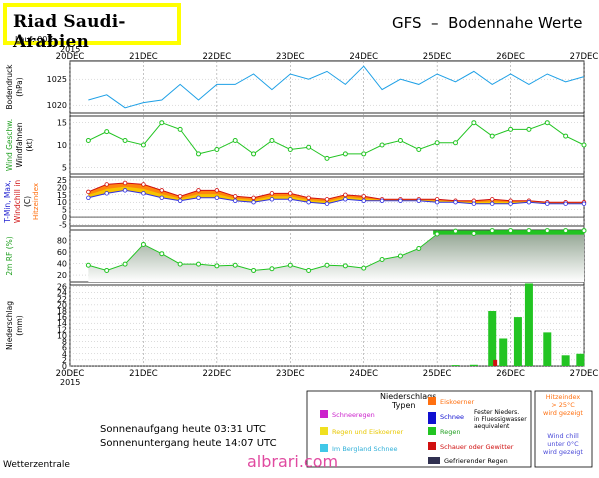  Describe the element at coordinates (365, 449) in the screenshot. I see `legend-label: Im Bergland Schnee` at that location.